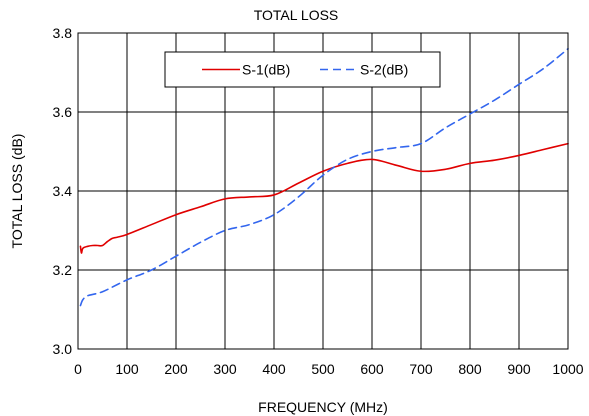  I want to click on y-tick-label: 3.4, so click(63, 191).